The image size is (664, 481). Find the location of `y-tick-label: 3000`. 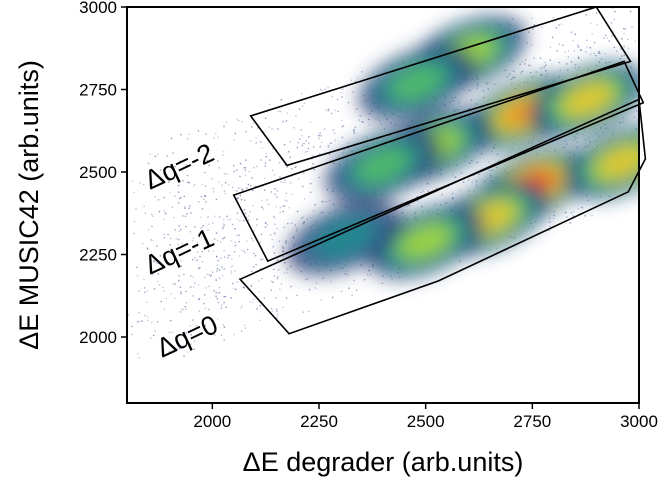

y-tick-label: 3000 is located at coordinates (98, 8).